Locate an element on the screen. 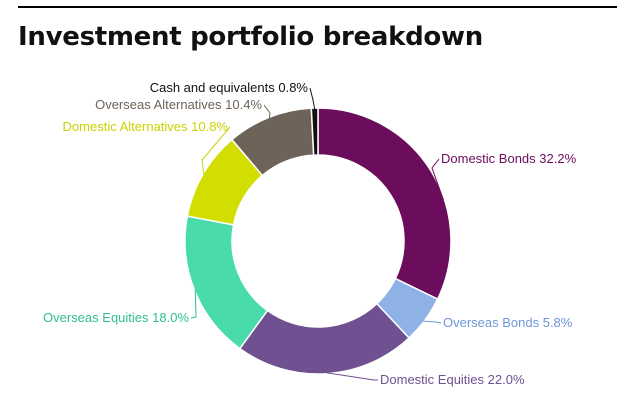 The height and width of the screenshot is (407, 644). chart-title: Investment portfolio breakdown is located at coordinates (250, 37).